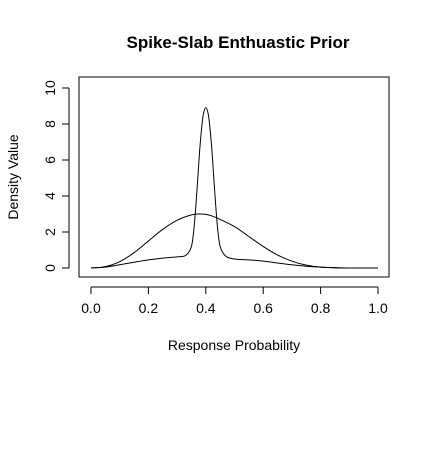 The height and width of the screenshot is (470, 431). What do you see at coordinates (321, 308) in the screenshot?
I see `x-tick-label: 0.8` at bounding box center [321, 308].